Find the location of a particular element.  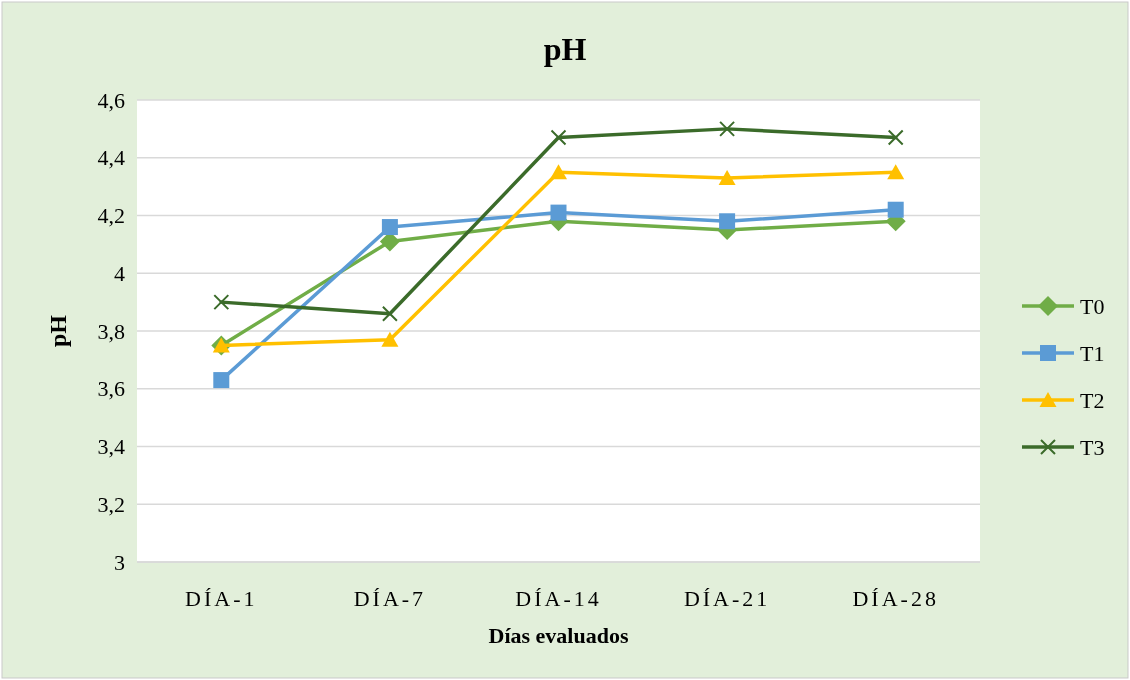

y-tick-label: 4,4 is located at coordinates (111, 158).